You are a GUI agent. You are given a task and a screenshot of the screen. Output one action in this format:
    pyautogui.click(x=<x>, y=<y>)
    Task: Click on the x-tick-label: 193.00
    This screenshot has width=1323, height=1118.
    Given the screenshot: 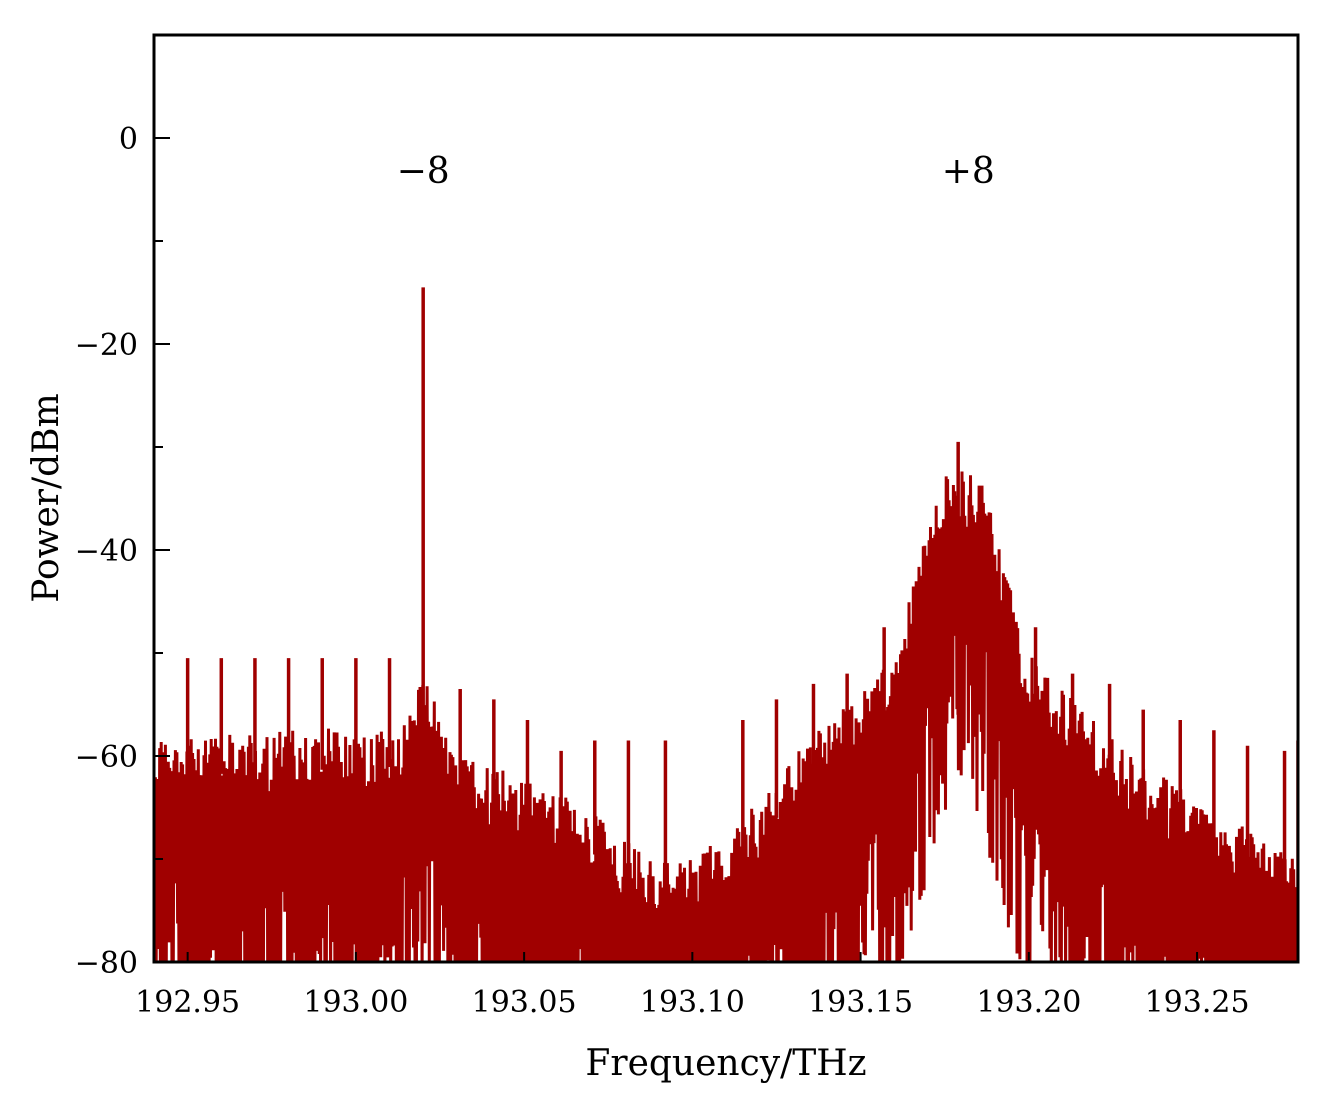 What is the action you would take?
    pyautogui.click(x=355, y=1002)
    